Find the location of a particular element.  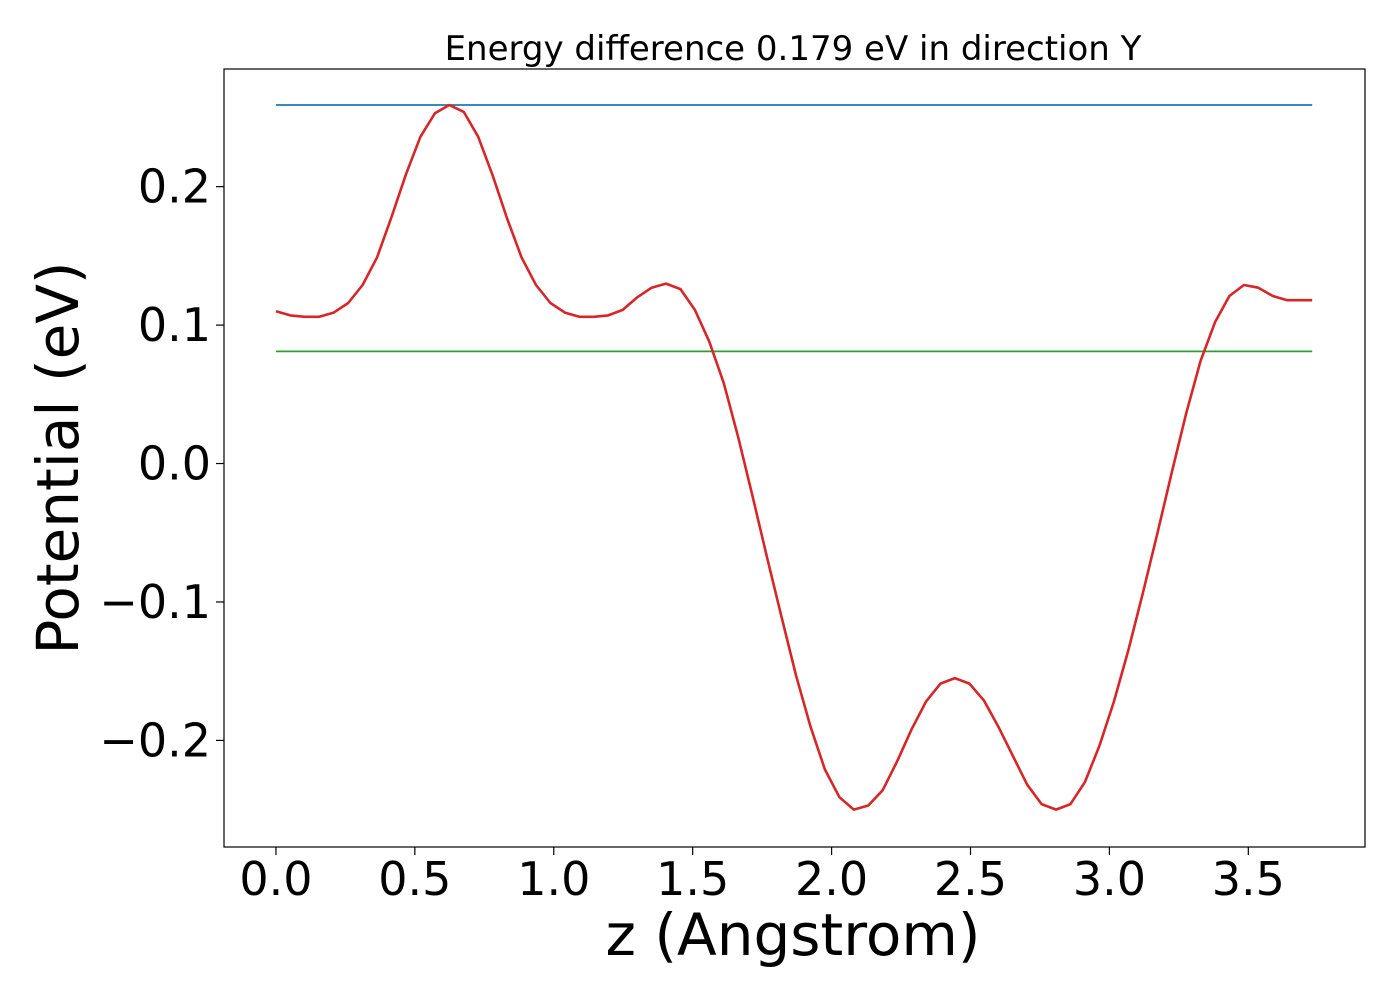

y-tick-label: −0.1 is located at coordinates (155, 602).